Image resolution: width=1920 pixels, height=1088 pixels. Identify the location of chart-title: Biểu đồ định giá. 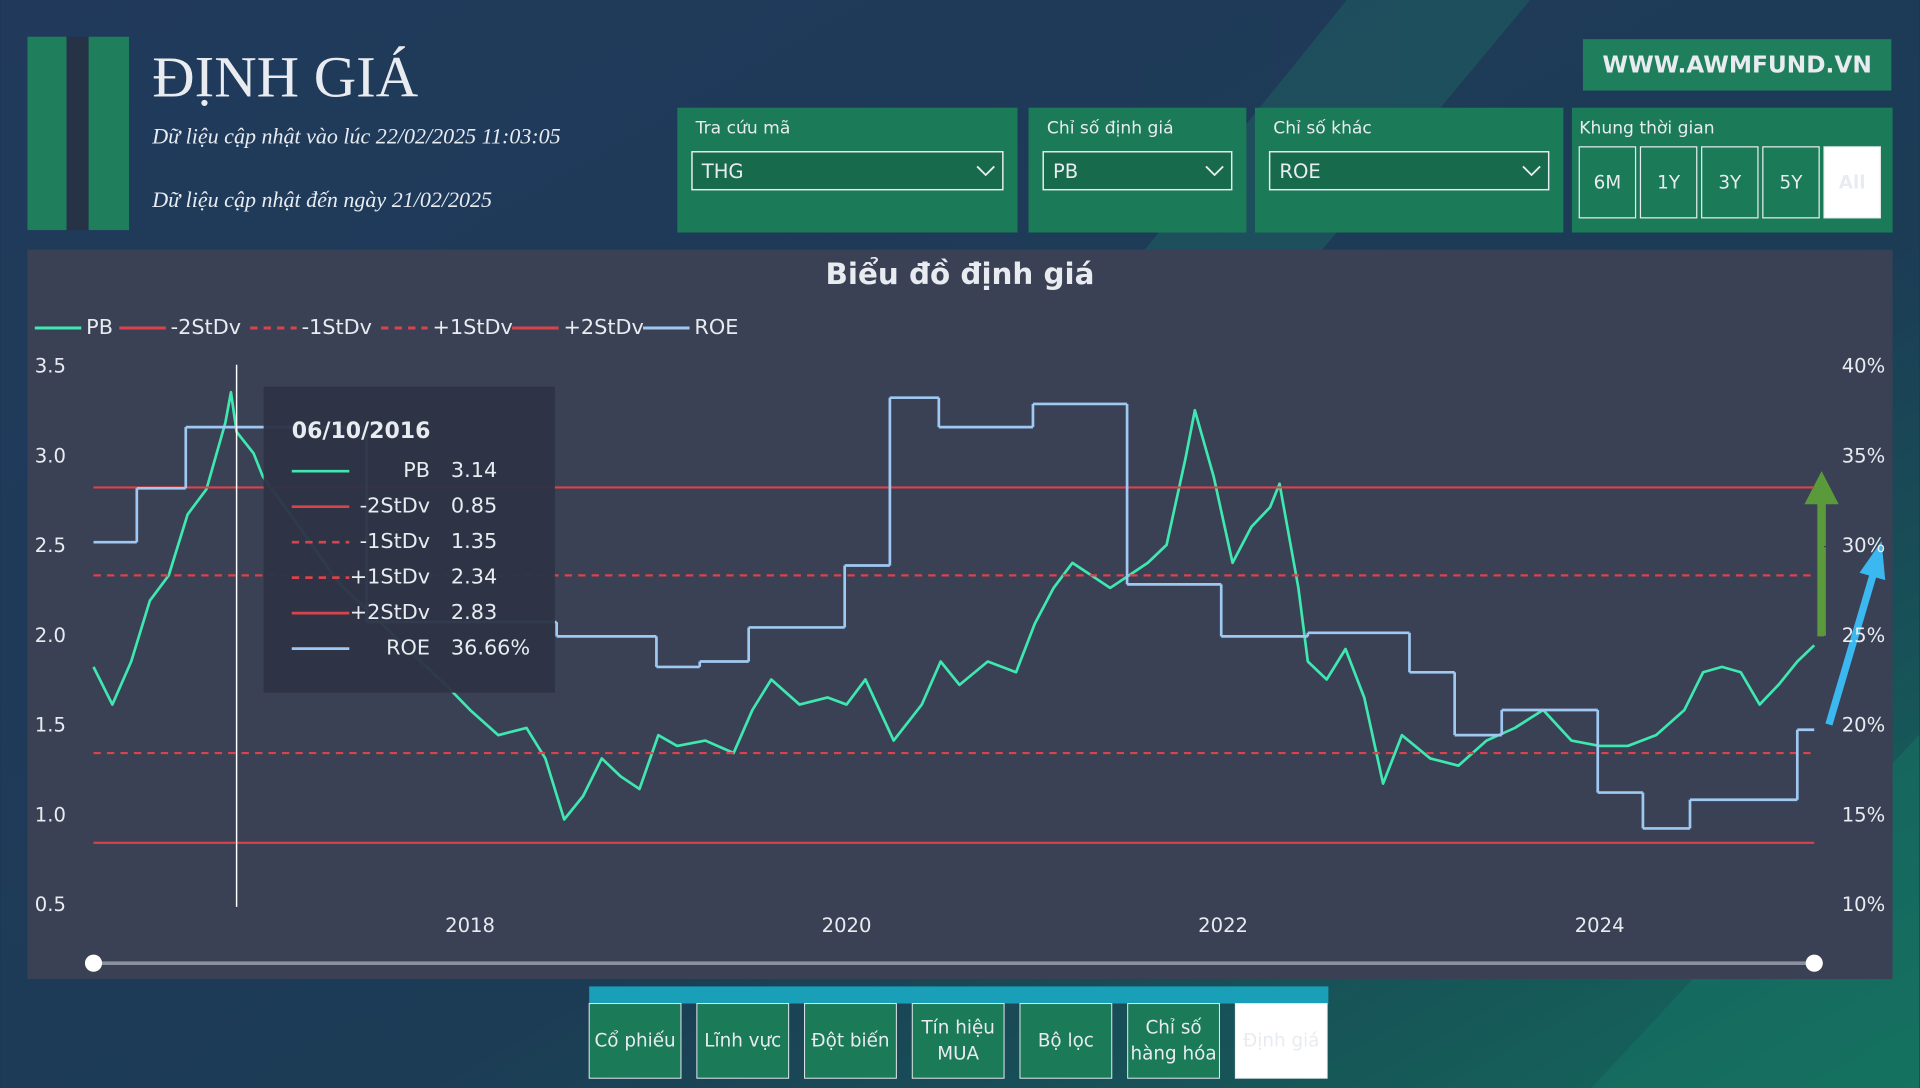
(960, 273).